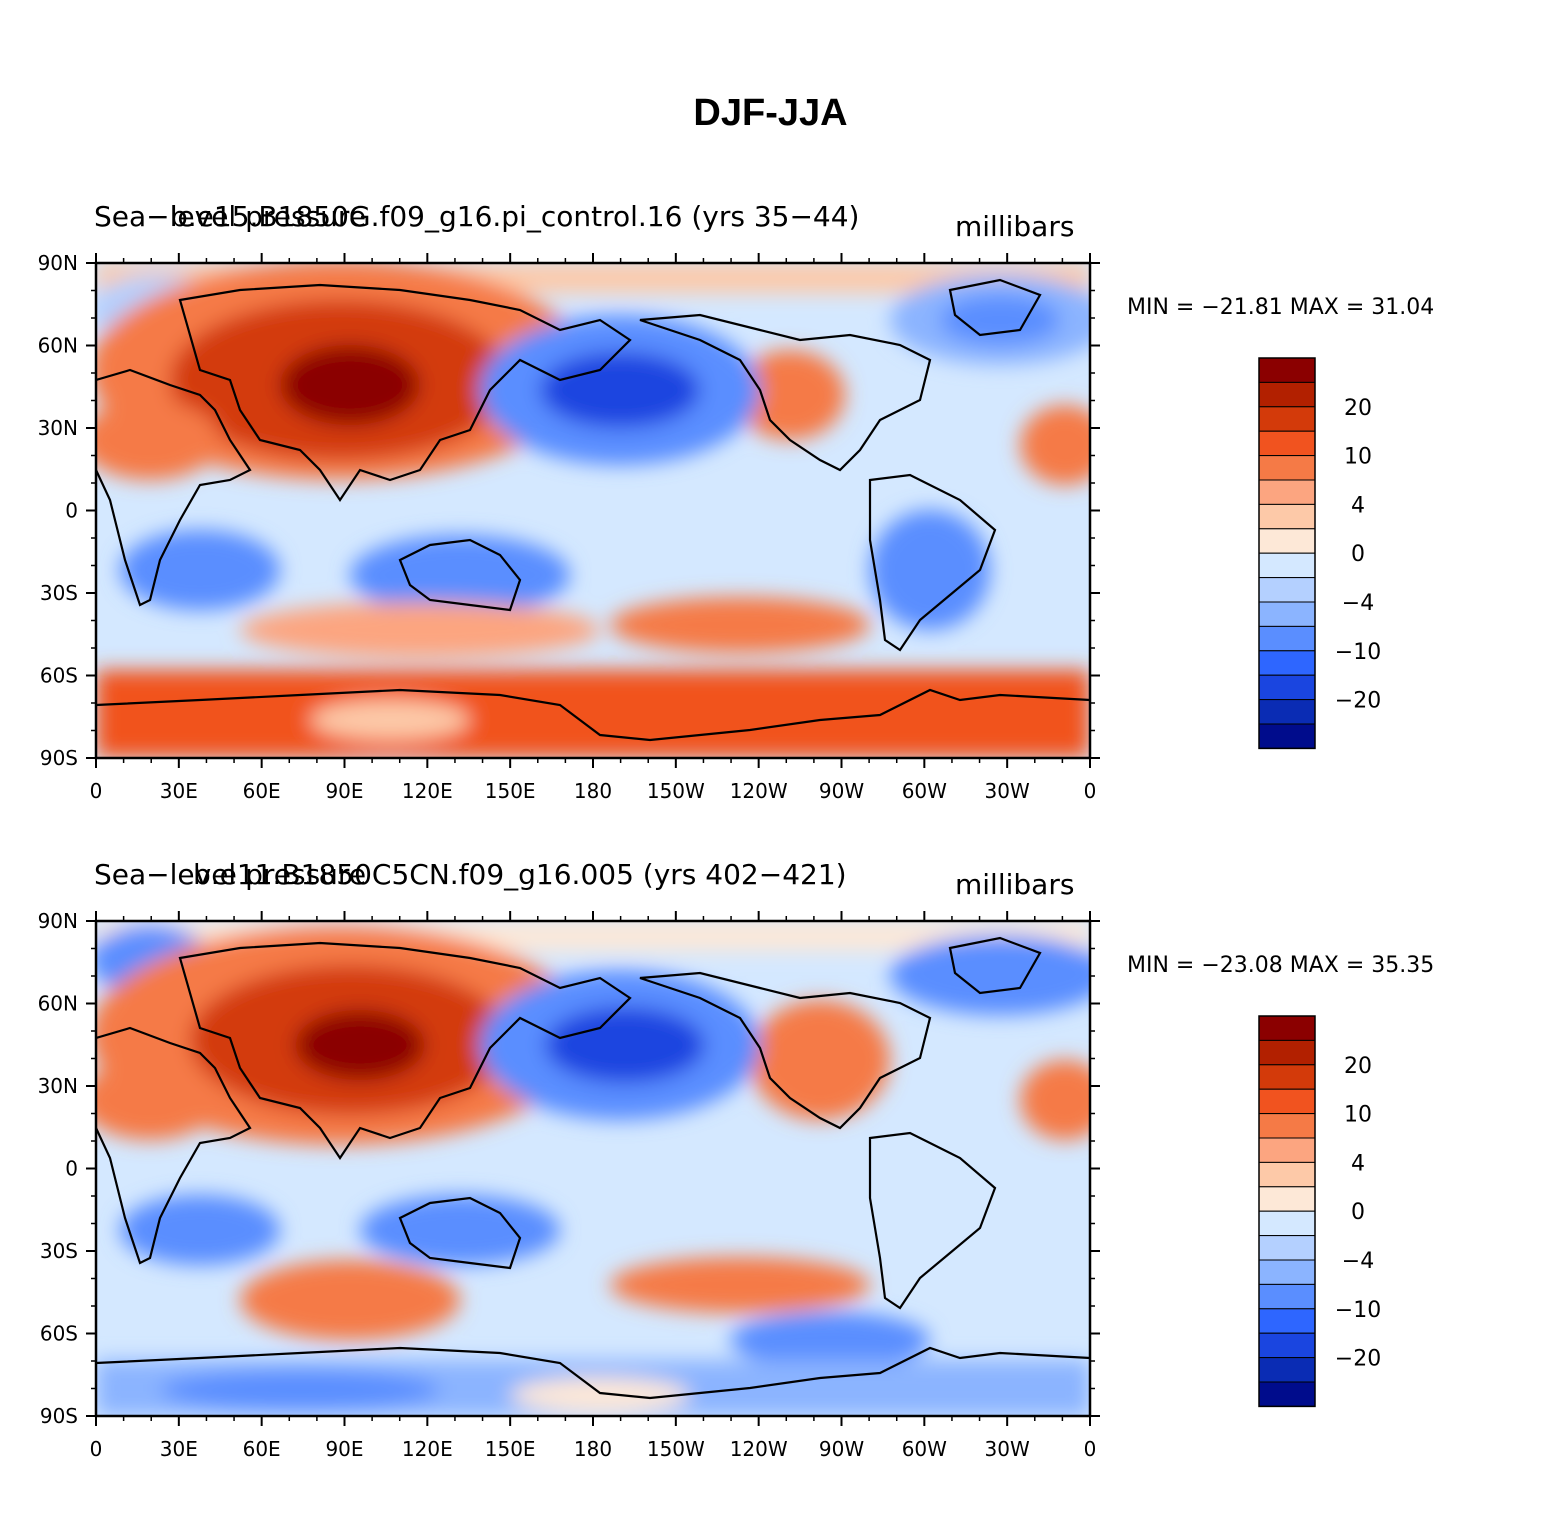 Image resolution: width=1541 pixels, height=1538 pixels. What do you see at coordinates (1358, 1163) in the screenshot?
I see `panel2-colorbar-label: 4` at bounding box center [1358, 1163].